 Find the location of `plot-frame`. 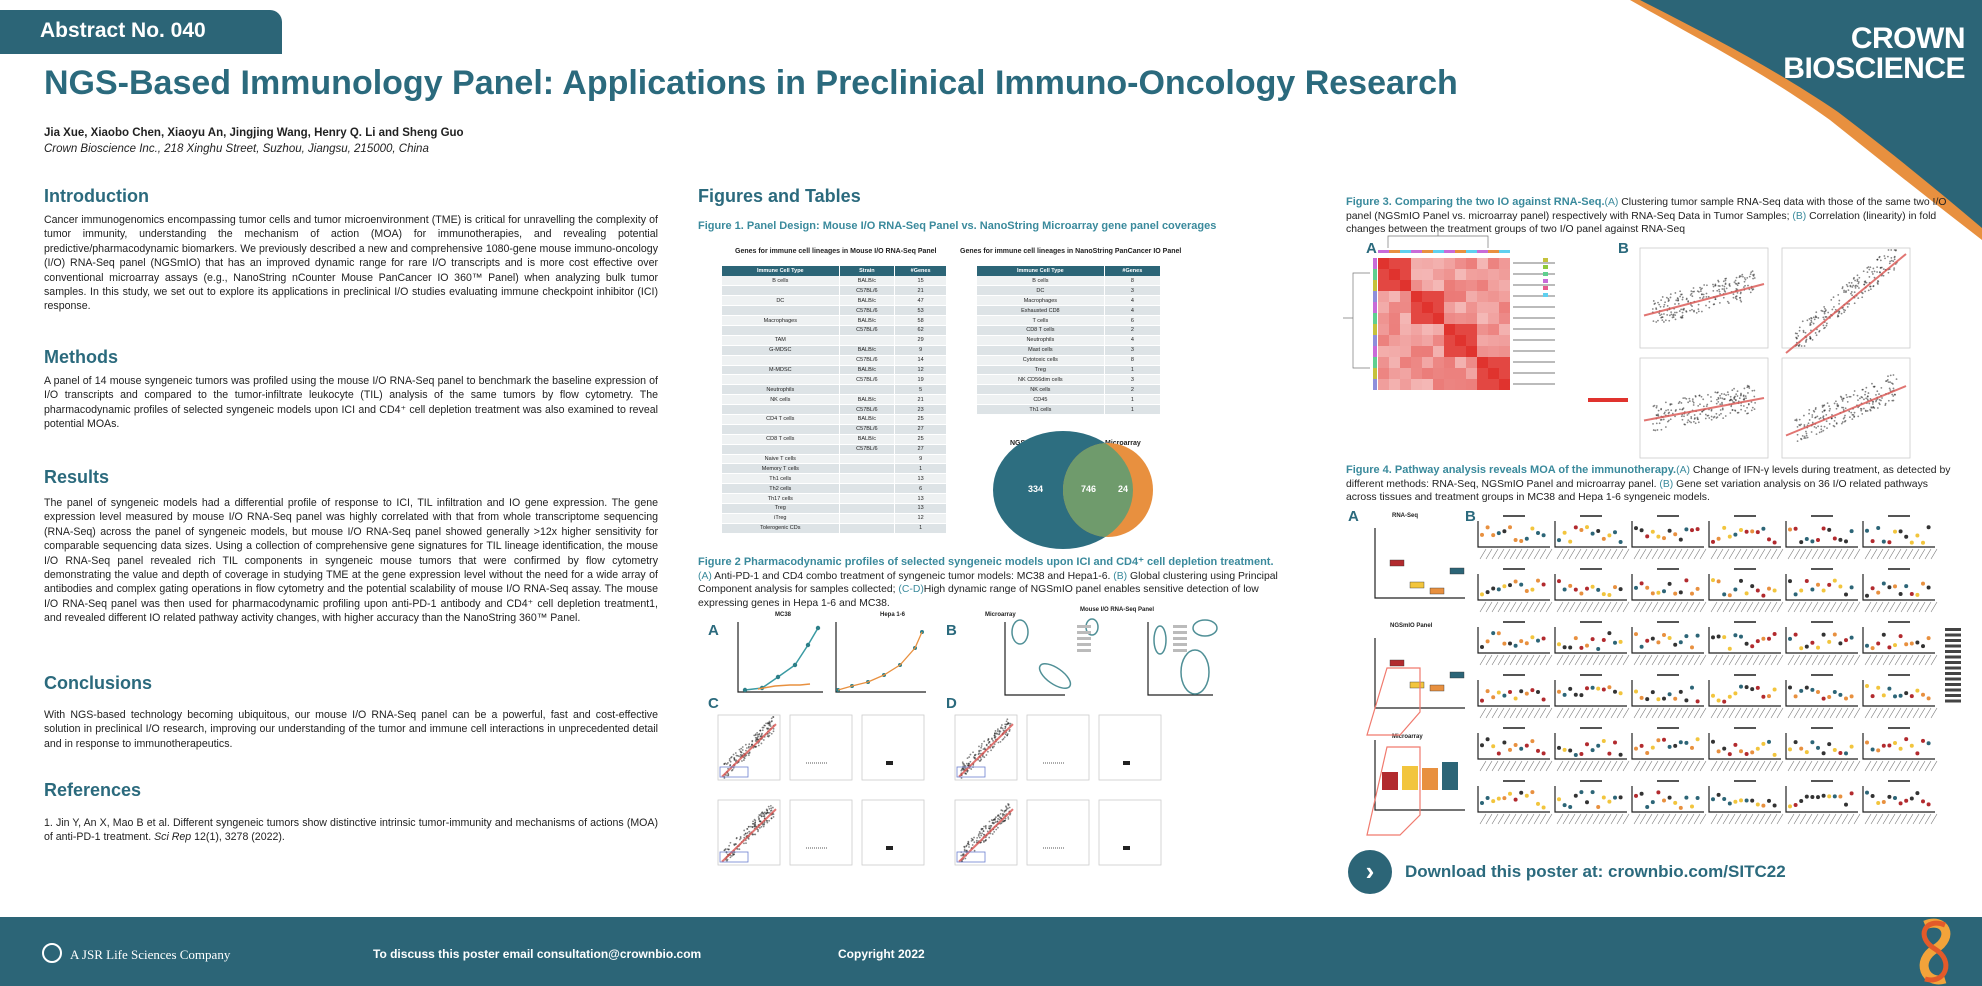

plot-frame is located at coordinates (1846, 298).